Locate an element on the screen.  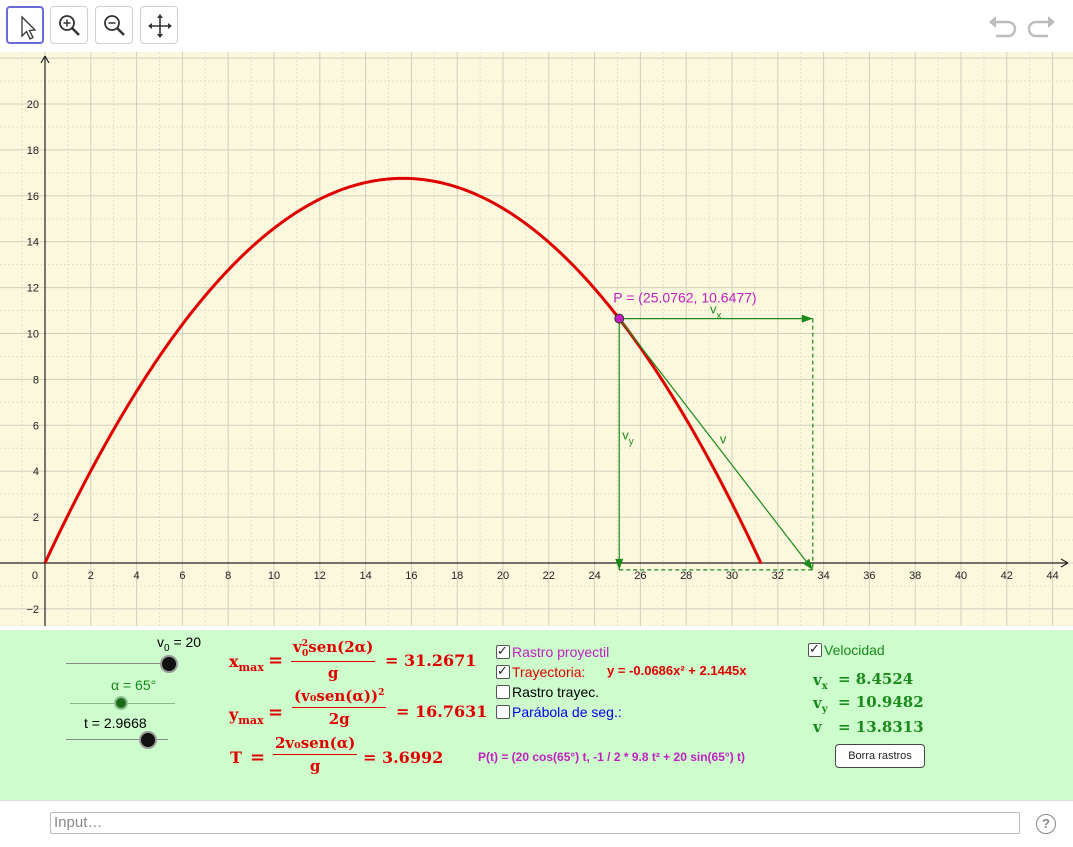
rastro-trayec-checkbox is located at coordinates (503, 692).